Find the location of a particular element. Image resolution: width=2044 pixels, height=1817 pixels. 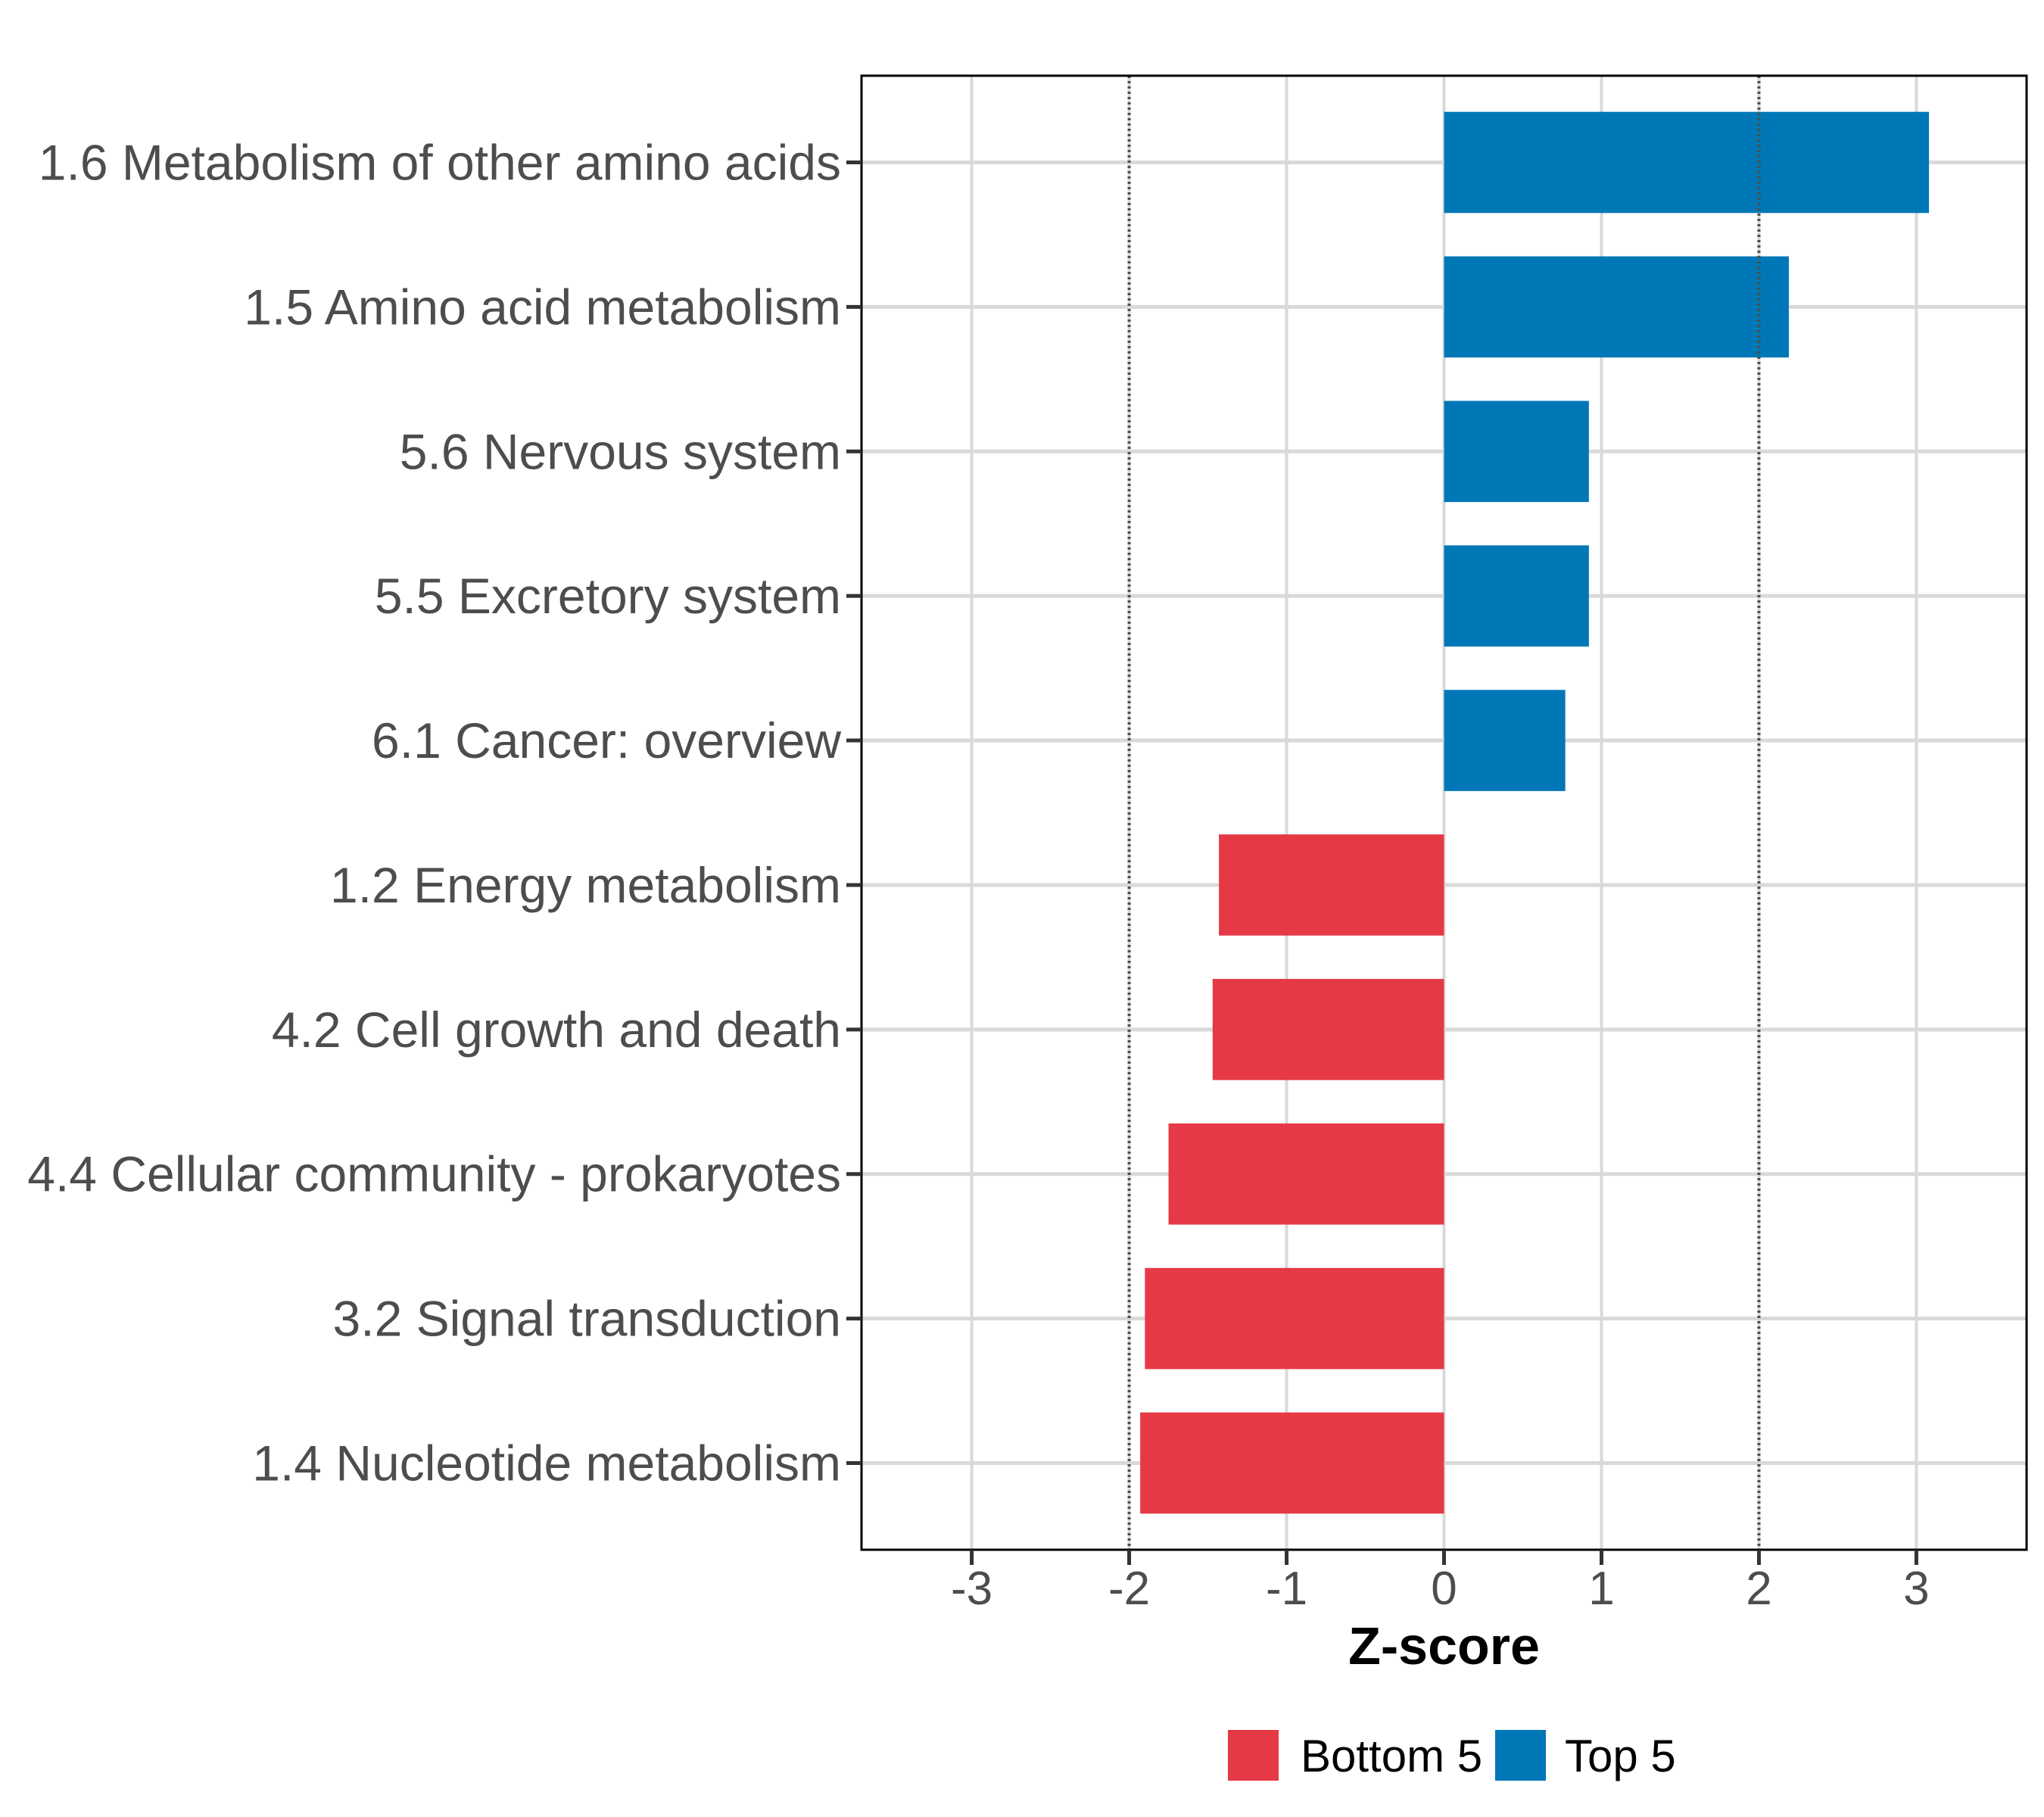

x-tick-label: 2 is located at coordinates (1758, 1589).